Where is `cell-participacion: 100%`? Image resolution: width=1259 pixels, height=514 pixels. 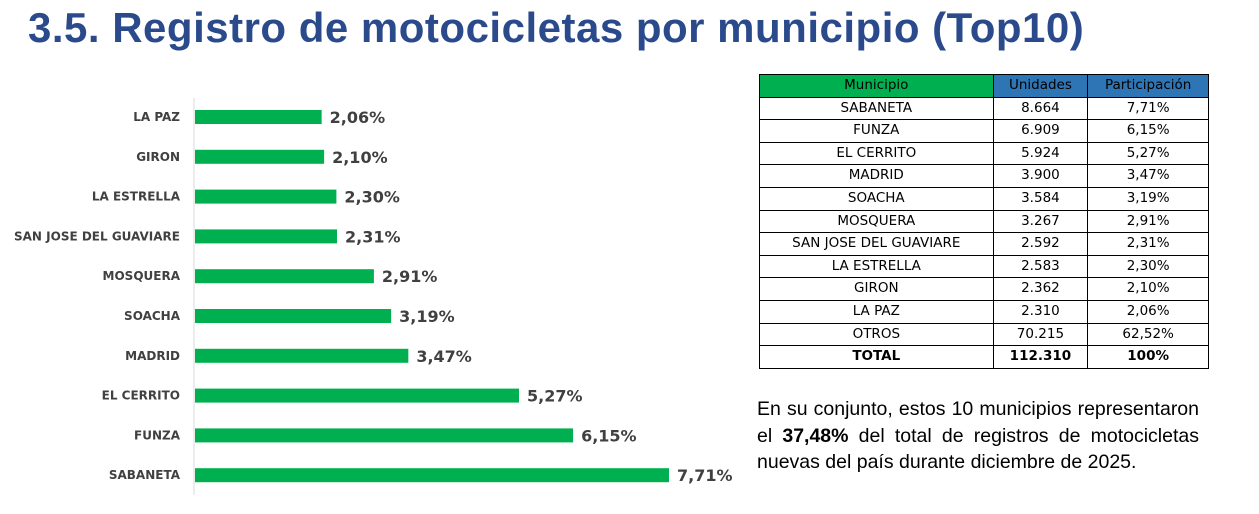
cell-participacion: 100% is located at coordinates (1148, 357).